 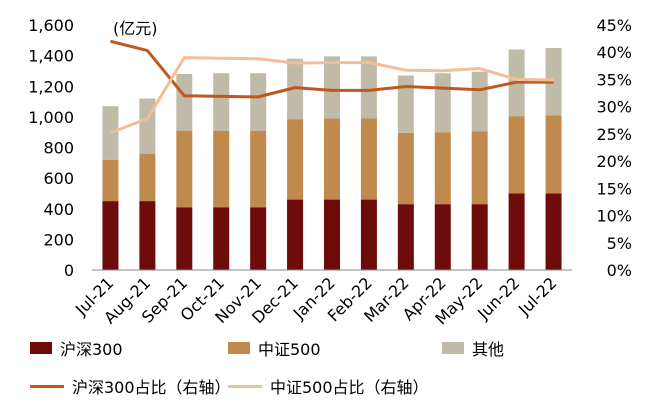 I want to click on y-right-tick-label: 25%, so click(x=614, y=134).